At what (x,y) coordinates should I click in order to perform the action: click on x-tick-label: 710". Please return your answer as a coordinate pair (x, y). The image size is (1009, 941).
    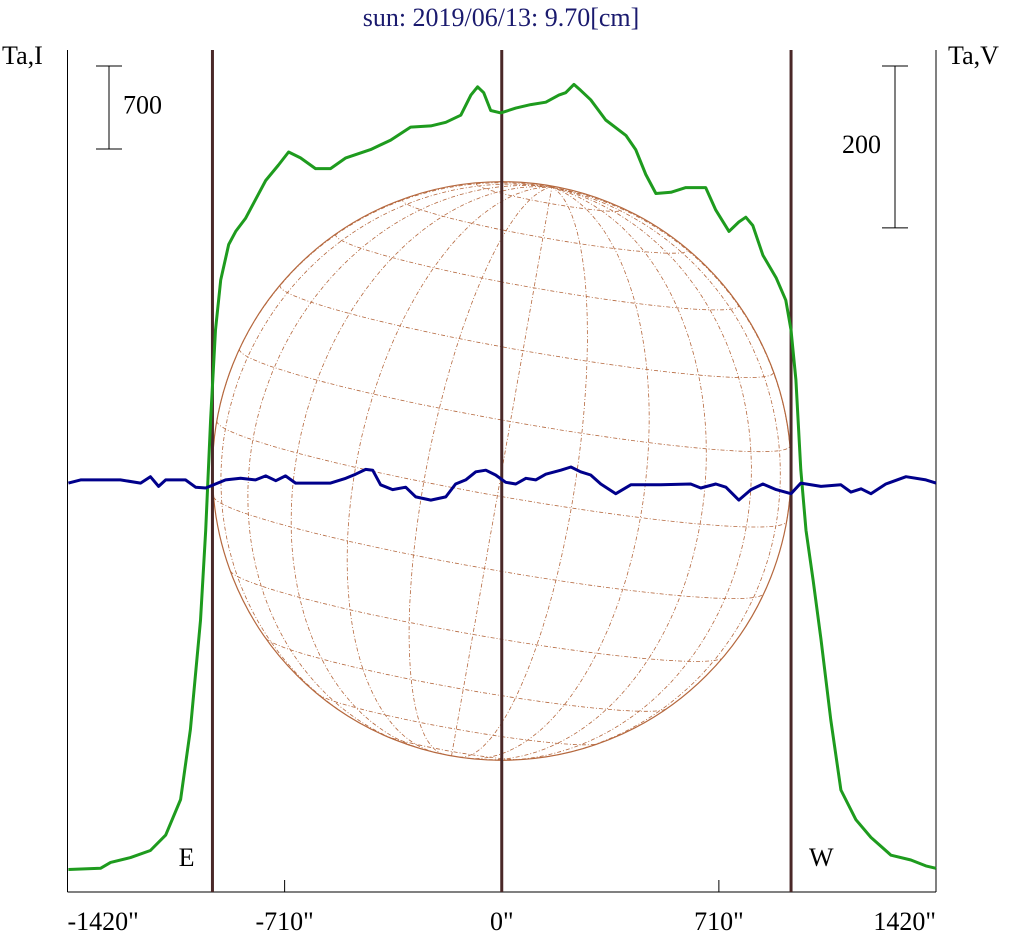
    Looking at the image, I should click on (719, 921).